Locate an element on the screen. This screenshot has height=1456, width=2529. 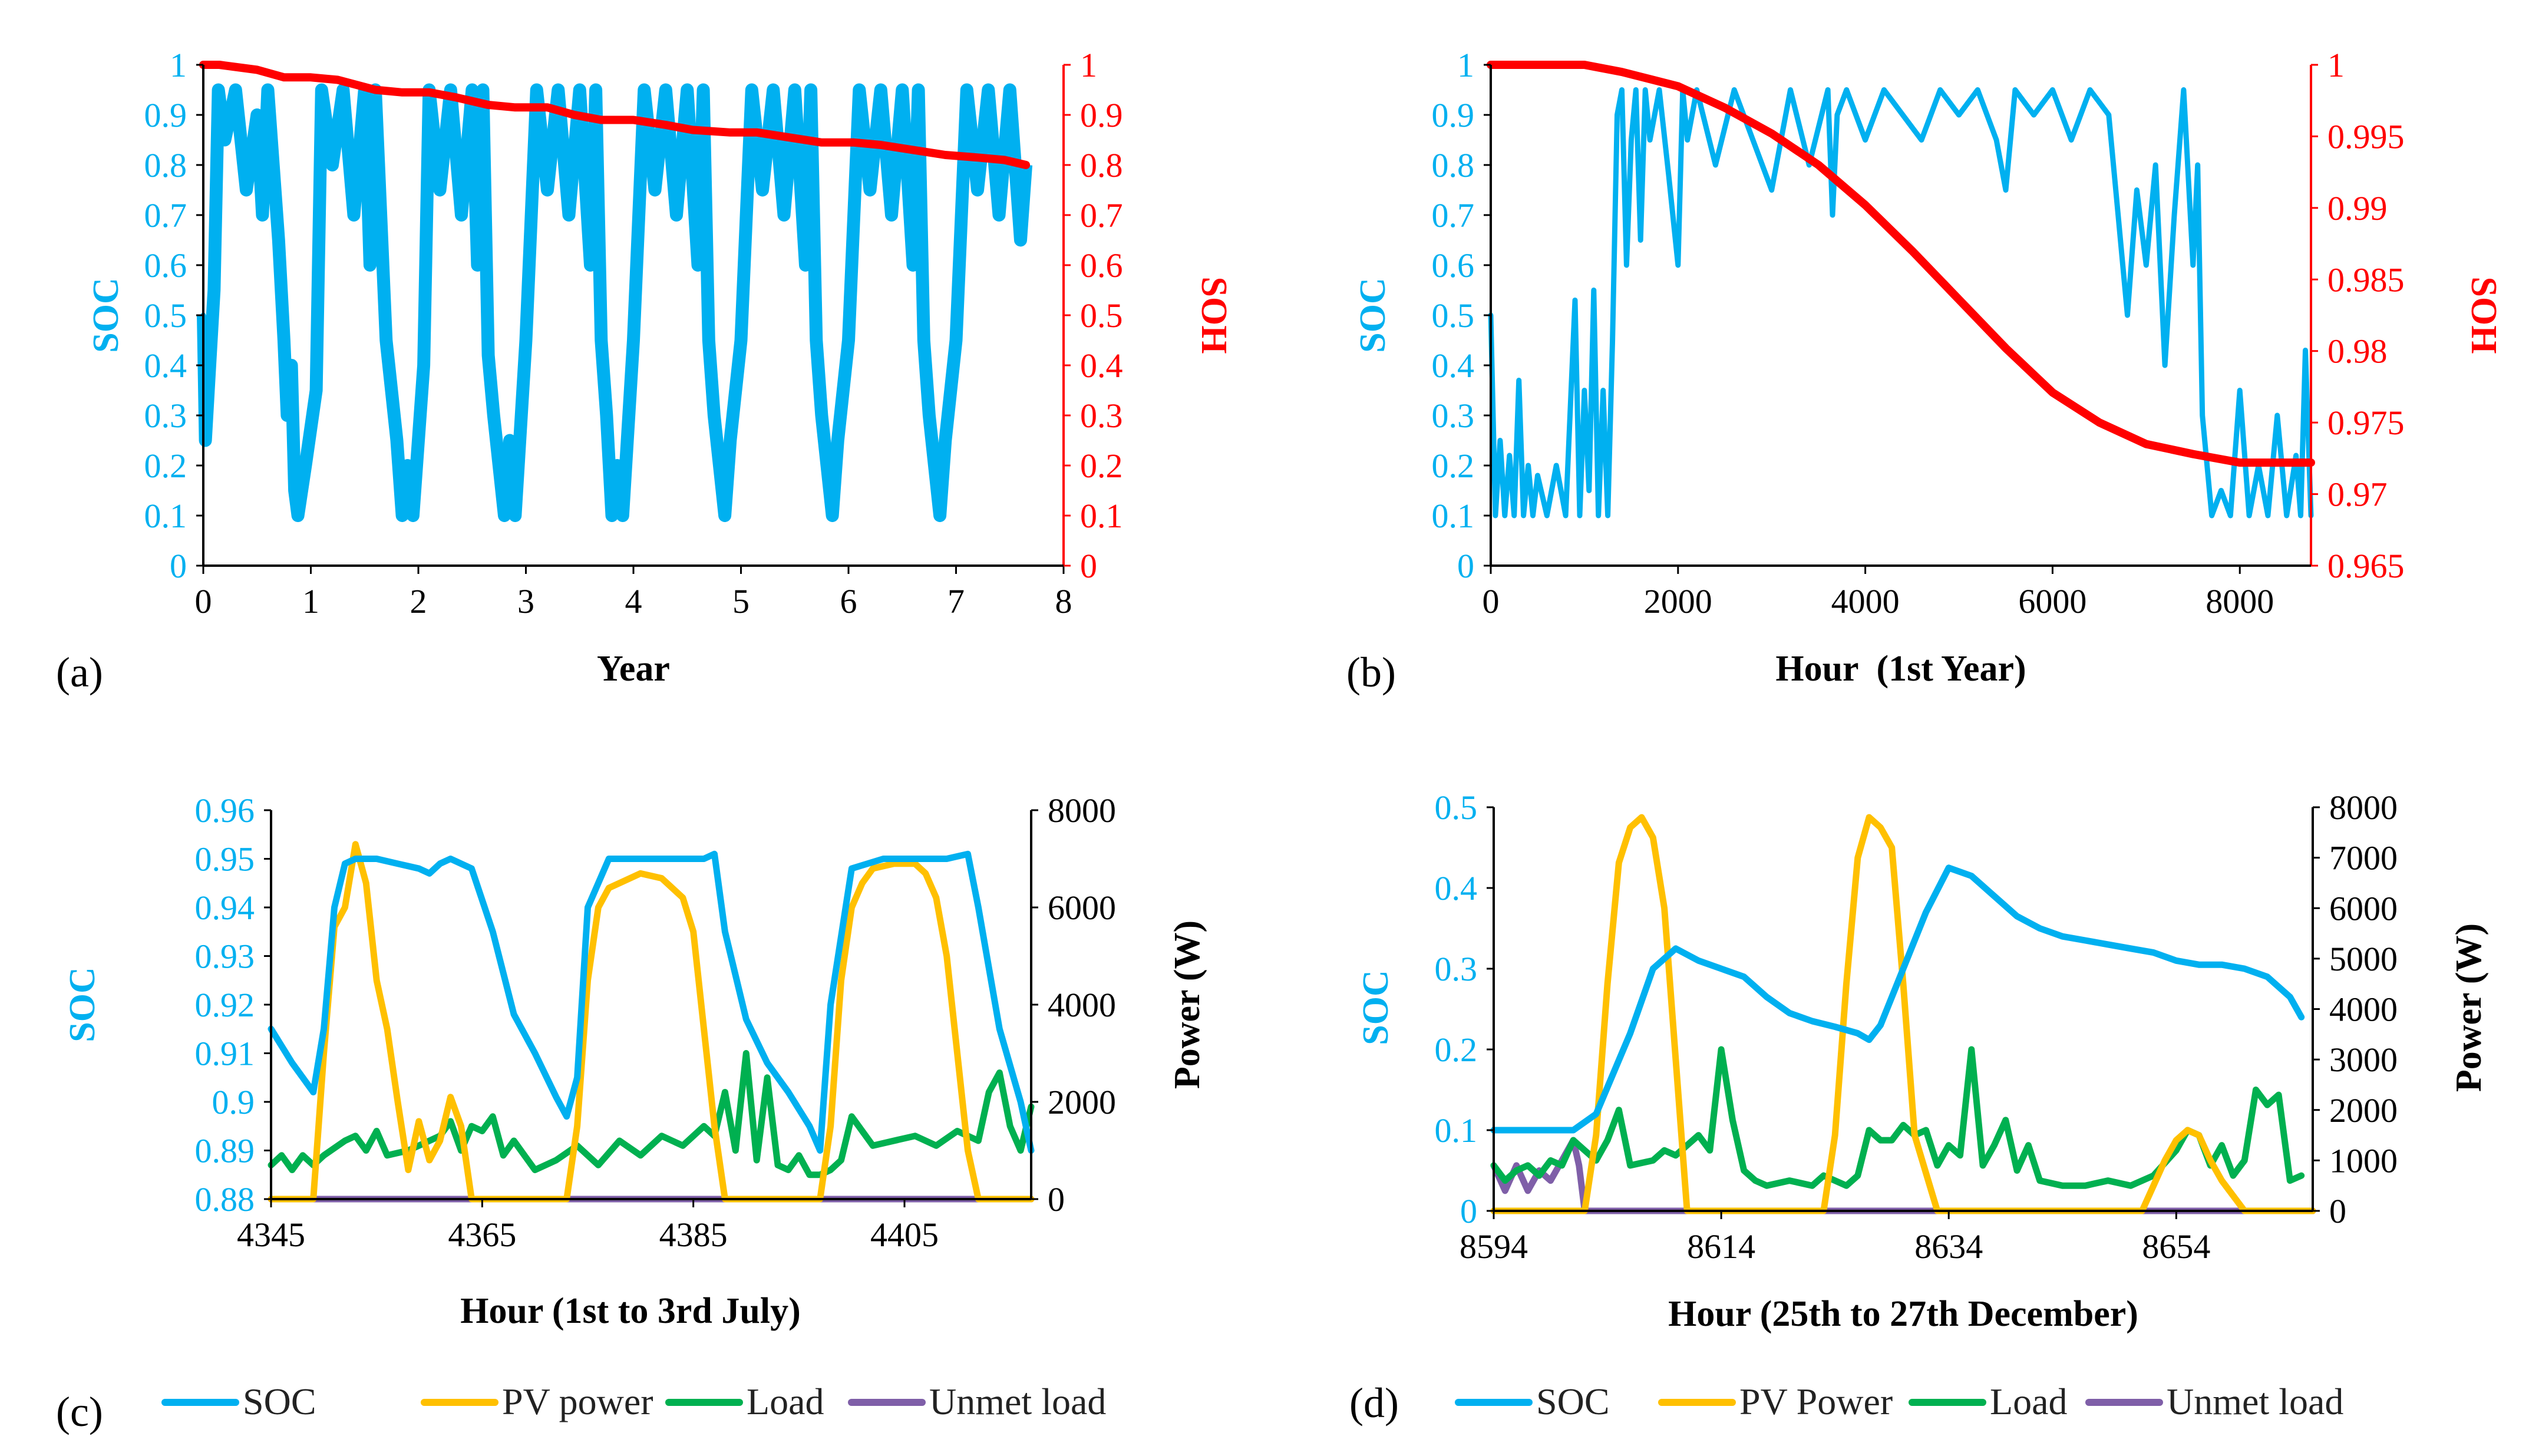
panel-a-xlabel: Year is located at coordinates (633, 669).